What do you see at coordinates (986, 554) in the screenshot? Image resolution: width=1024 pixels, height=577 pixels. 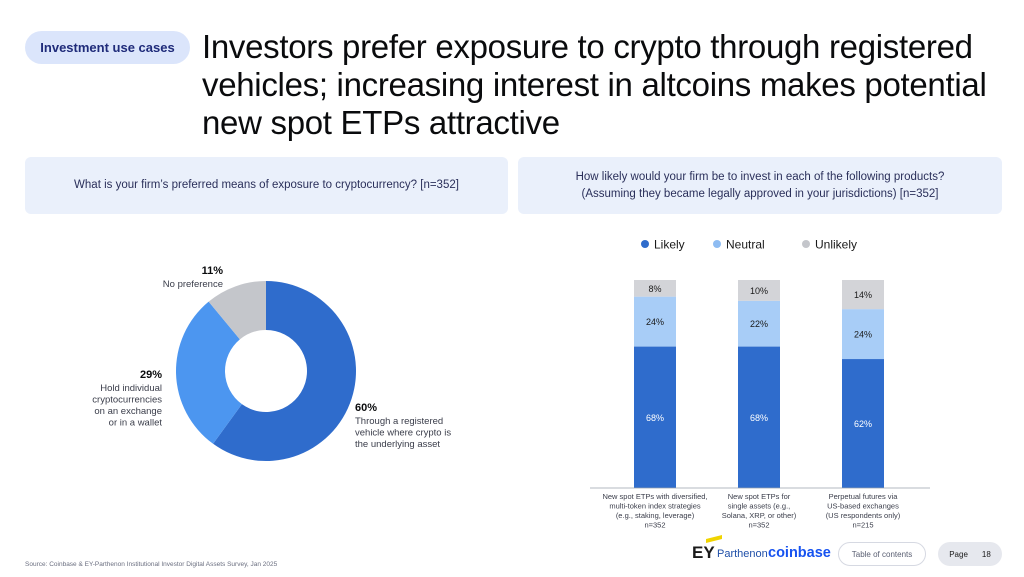 I see `page-number: 18` at bounding box center [986, 554].